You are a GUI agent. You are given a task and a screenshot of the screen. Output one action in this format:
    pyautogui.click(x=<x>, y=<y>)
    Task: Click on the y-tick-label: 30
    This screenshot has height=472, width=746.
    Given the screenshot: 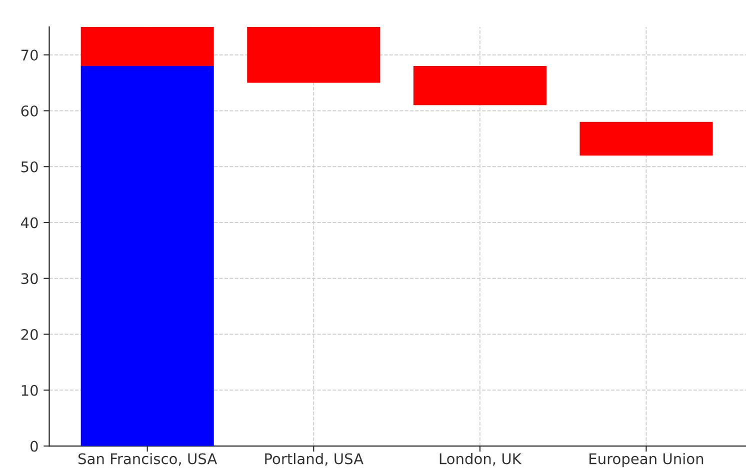 What is the action you would take?
    pyautogui.click(x=29, y=278)
    